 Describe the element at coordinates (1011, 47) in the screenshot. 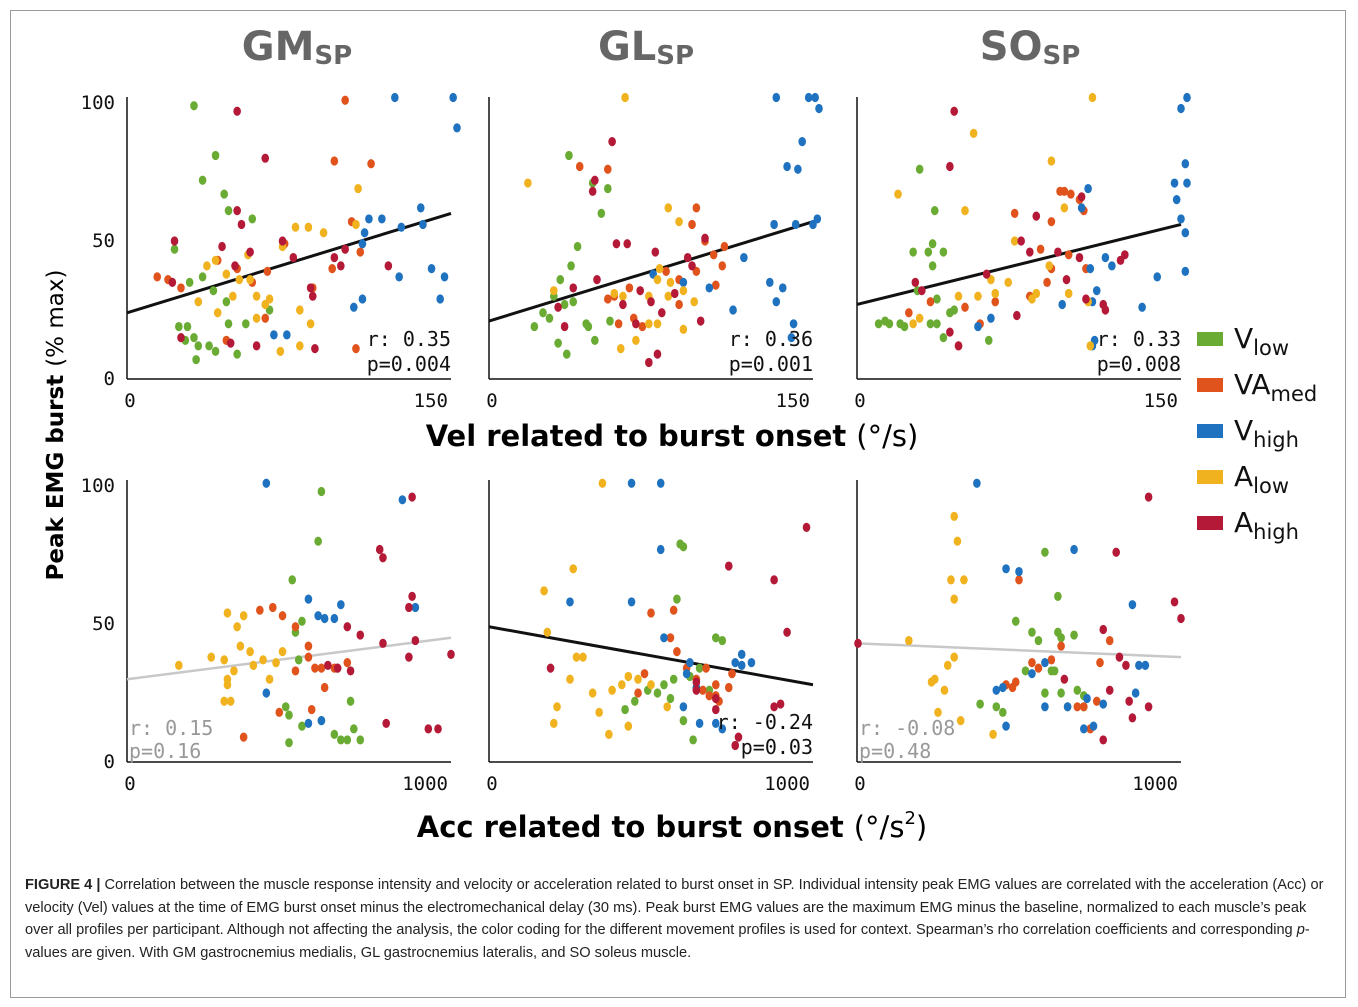

I see `panel-header-base: SO` at that location.